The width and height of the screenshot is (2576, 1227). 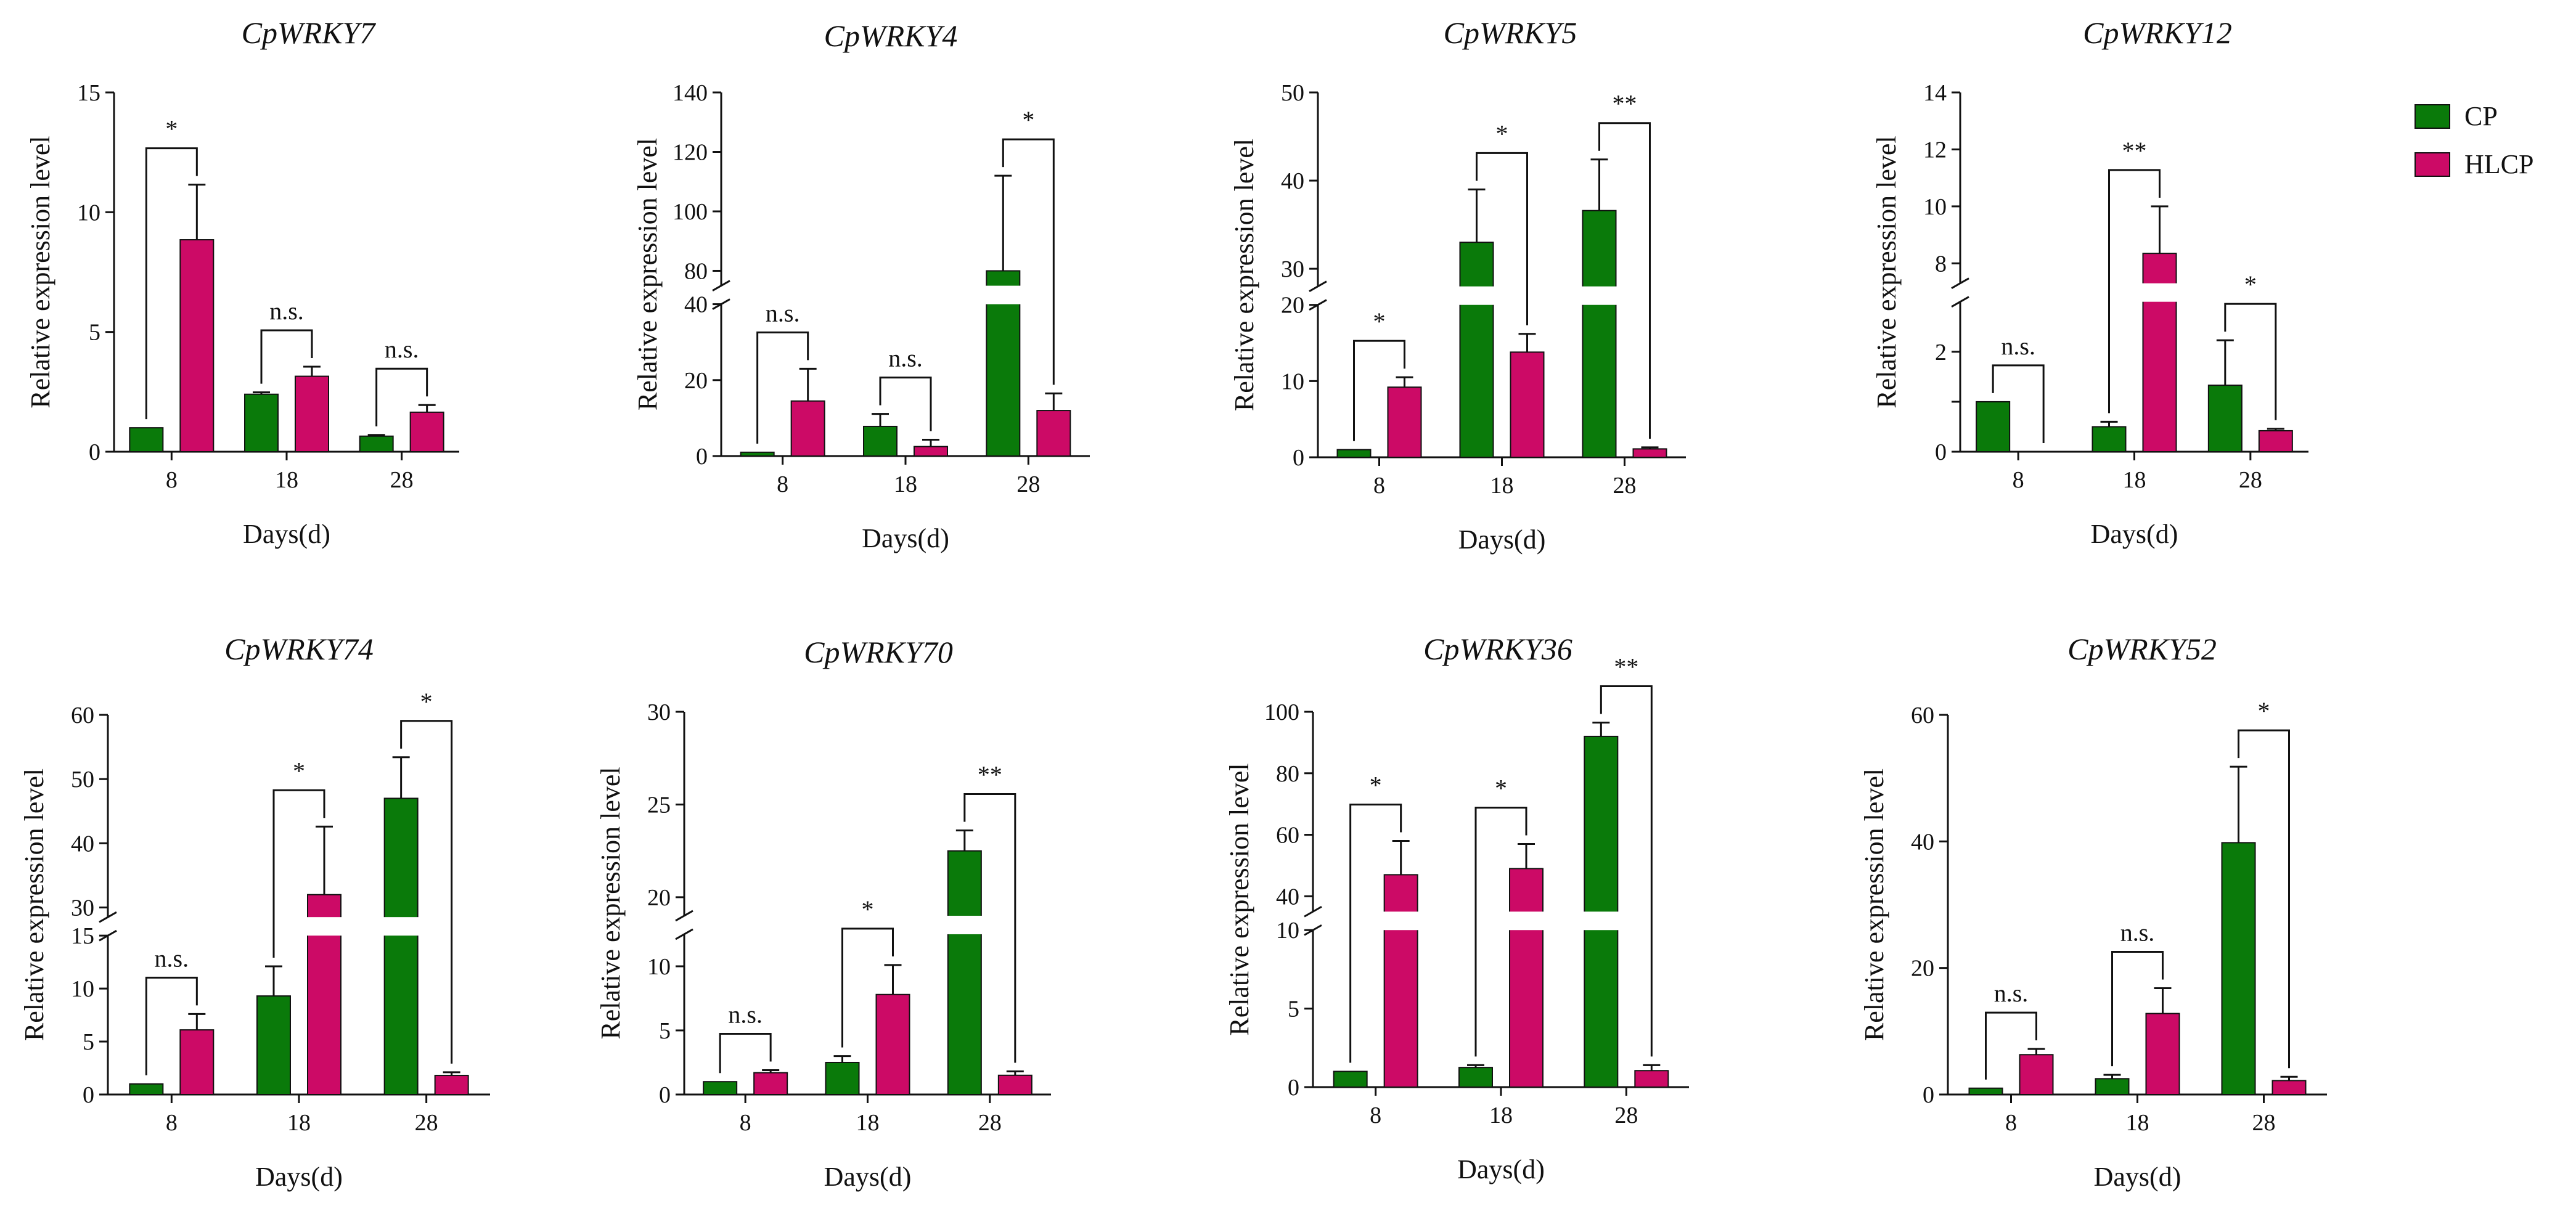 What do you see at coordinates (1287, 774) in the screenshot?
I see `y-tick-label: 80` at bounding box center [1287, 774].